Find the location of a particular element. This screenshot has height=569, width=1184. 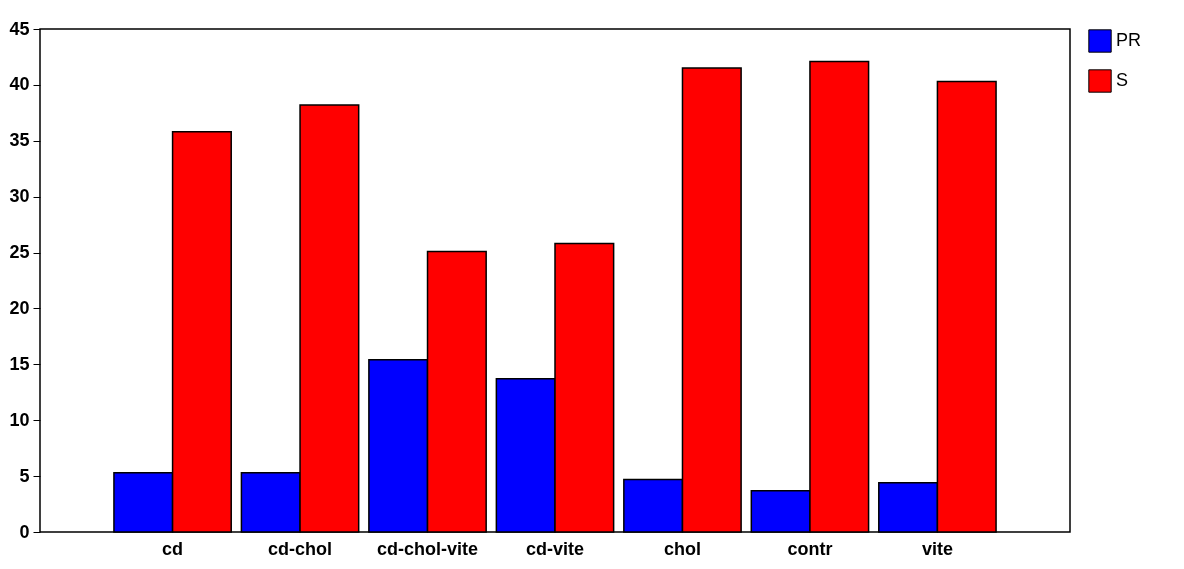

x-tick-label: chol is located at coordinates (682, 548).